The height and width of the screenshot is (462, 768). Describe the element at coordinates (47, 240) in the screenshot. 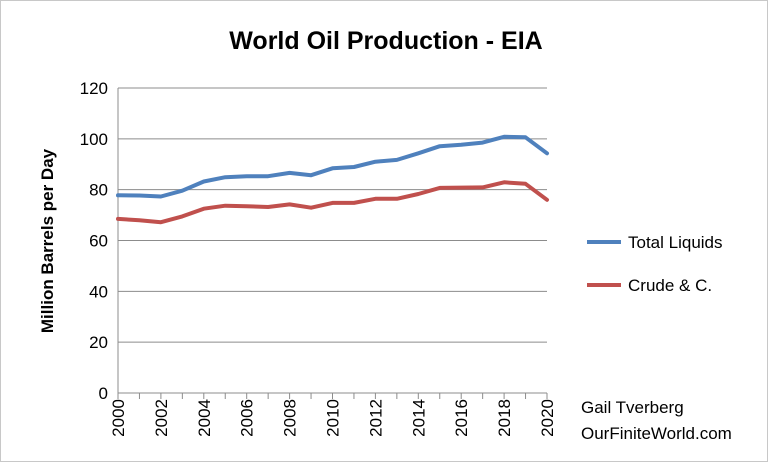

I see `y-axis-title: Million Barrels per Day` at that location.